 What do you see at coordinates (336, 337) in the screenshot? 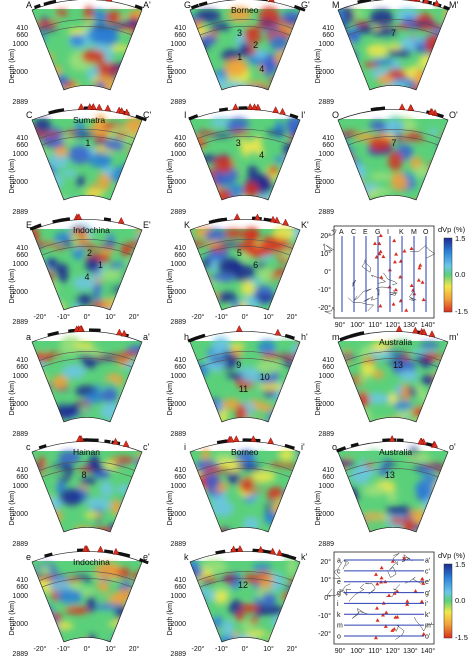
I see `profile-start-label: m` at bounding box center [336, 337].